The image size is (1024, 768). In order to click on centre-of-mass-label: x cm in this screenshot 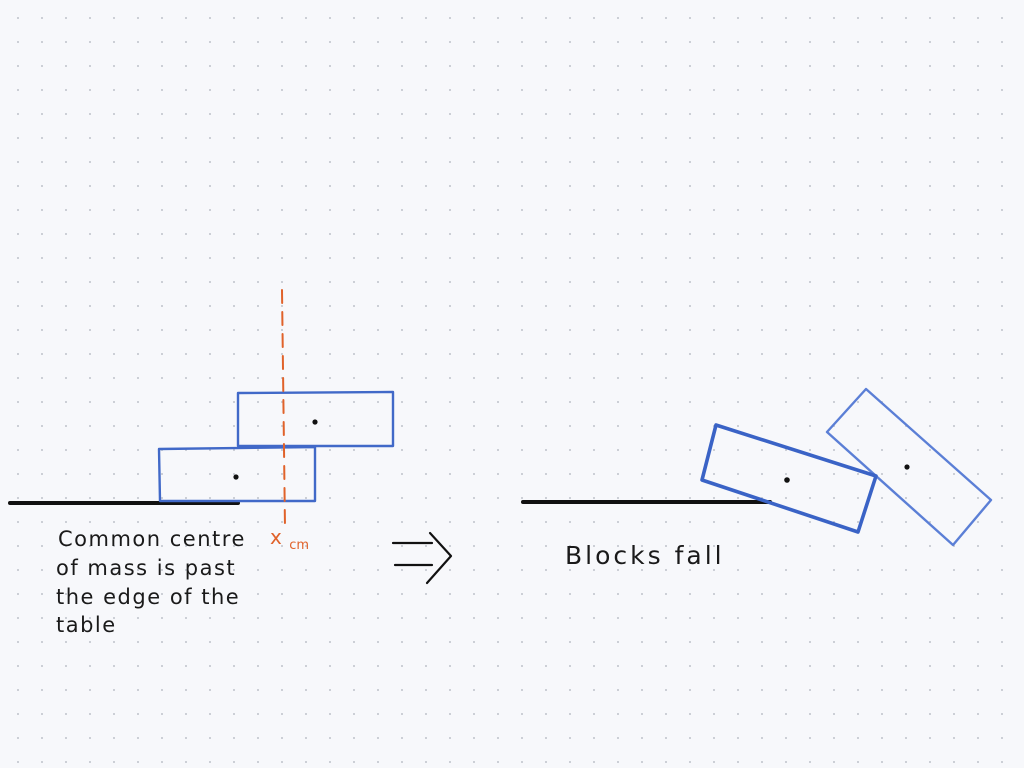, I will do `click(289, 539)`.